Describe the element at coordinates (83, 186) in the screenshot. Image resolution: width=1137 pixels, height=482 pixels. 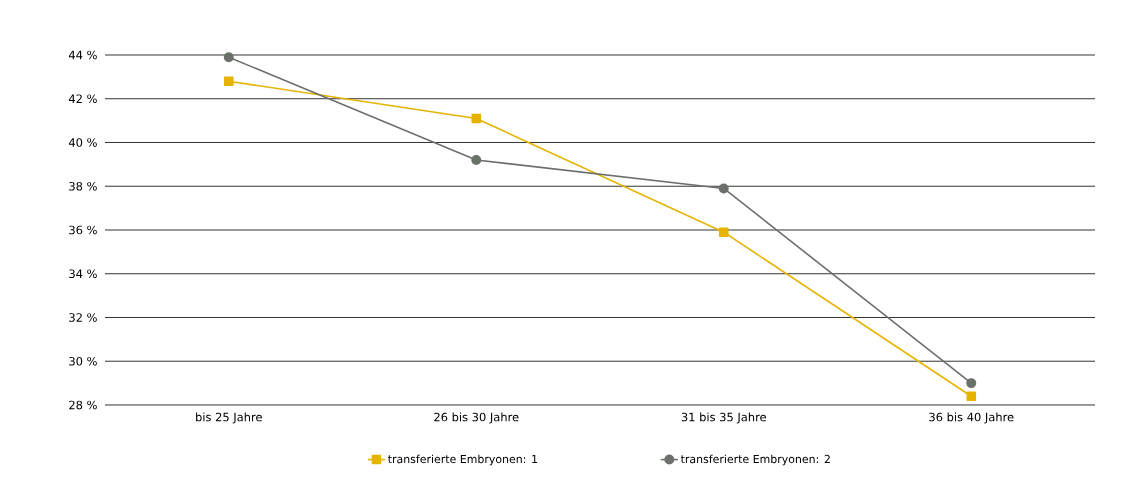
I see `y-tick-label: 38 %` at that location.